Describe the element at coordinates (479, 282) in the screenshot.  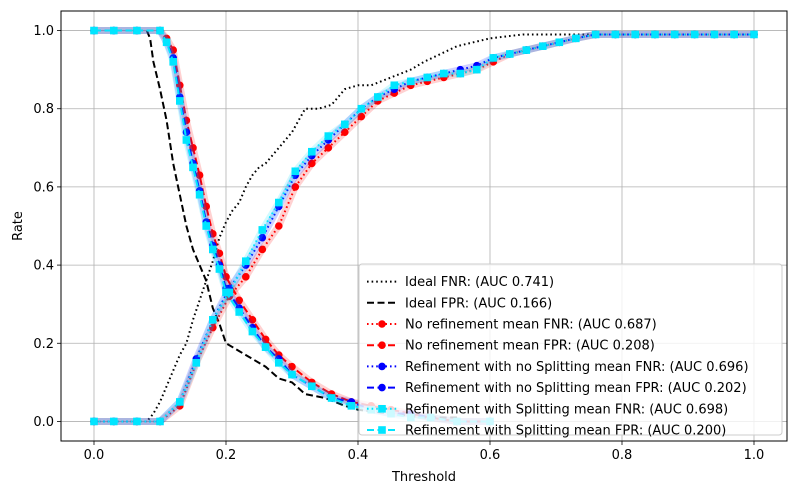
I see `legend-label: Ideal FNR: (AUC 0.741)` at that location.